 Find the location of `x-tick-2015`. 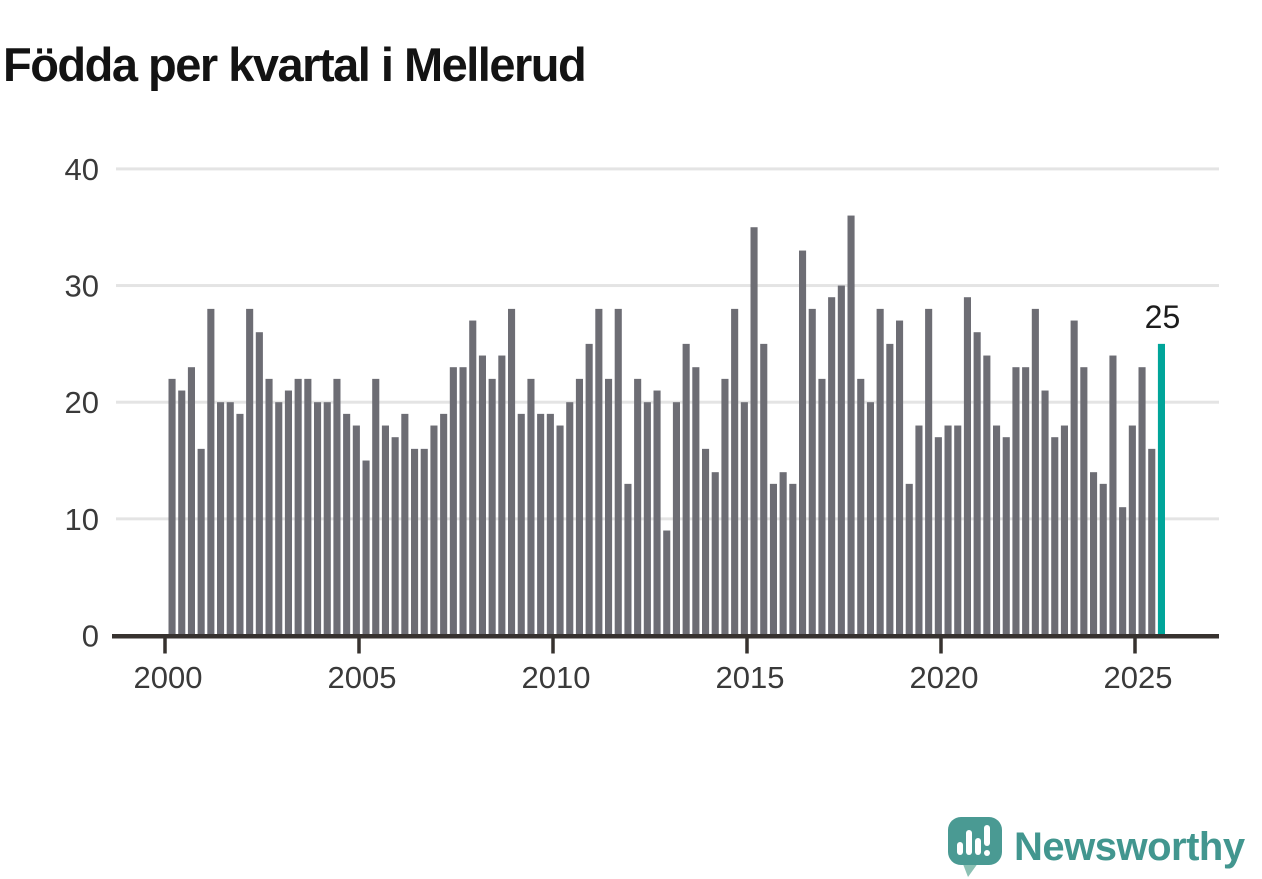

x-tick-2015 is located at coordinates (747, 646).